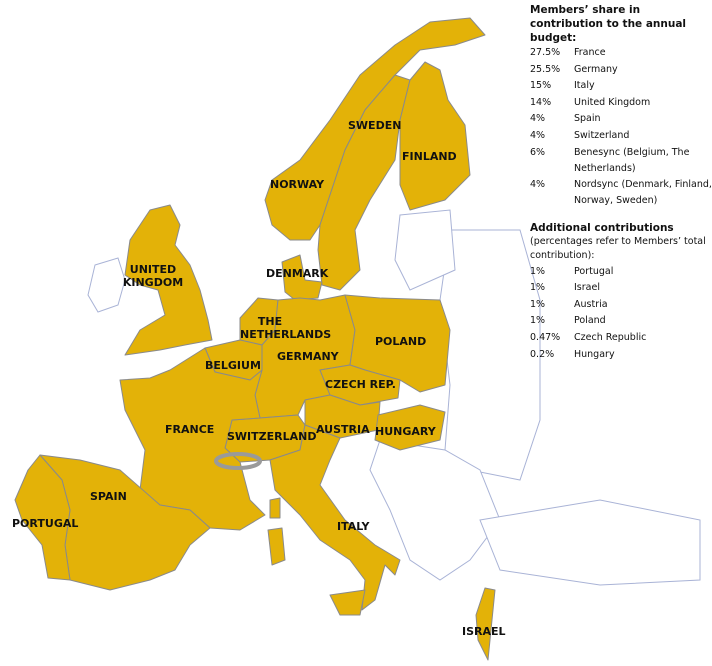 The image size is (712, 666). What do you see at coordinates (190, 429) in the screenshot?
I see `label-france: FRANCE` at bounding box center [190, 429].